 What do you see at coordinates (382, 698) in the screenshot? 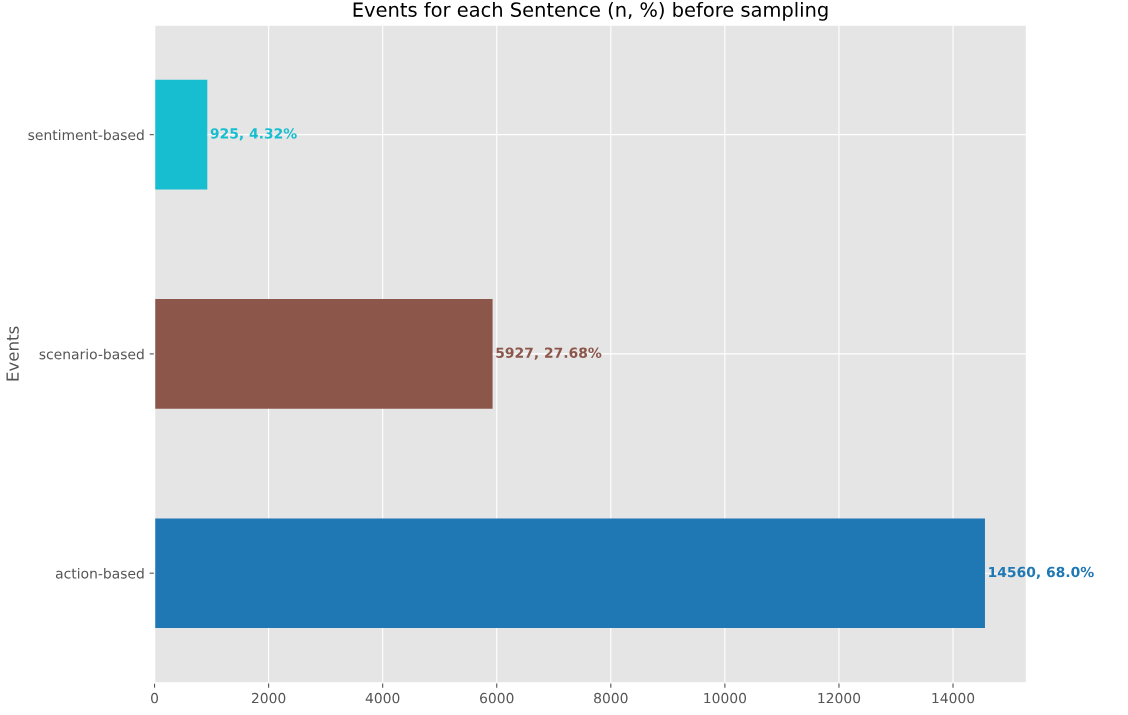
I see `x-tick-label: 4000` at bounding box center [382, 698].